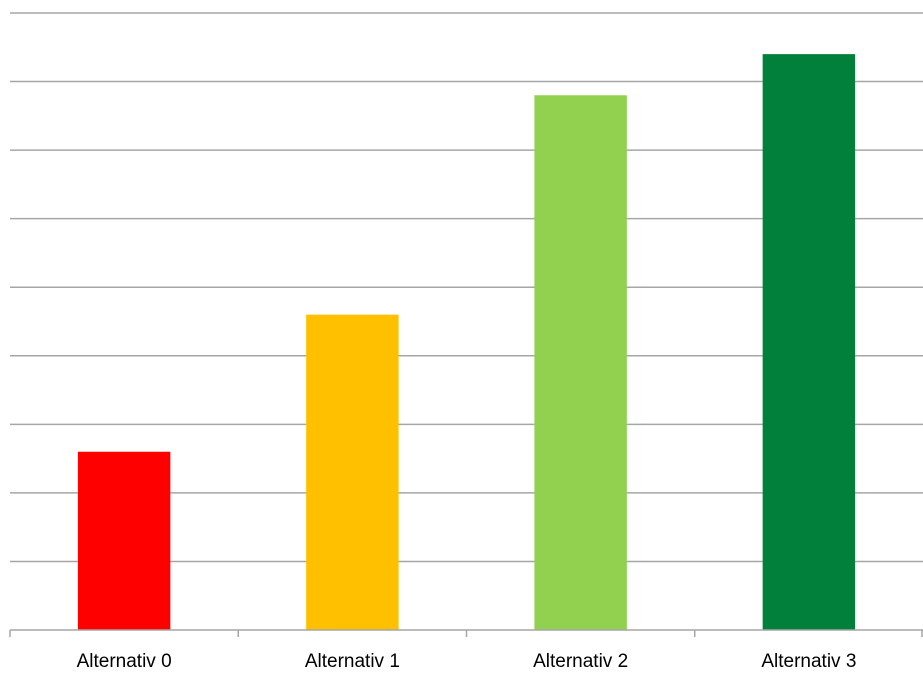  Describe the element at coordinates (124, 661) in the screenshot. I see `category-label: Alternativ 0` at that location.